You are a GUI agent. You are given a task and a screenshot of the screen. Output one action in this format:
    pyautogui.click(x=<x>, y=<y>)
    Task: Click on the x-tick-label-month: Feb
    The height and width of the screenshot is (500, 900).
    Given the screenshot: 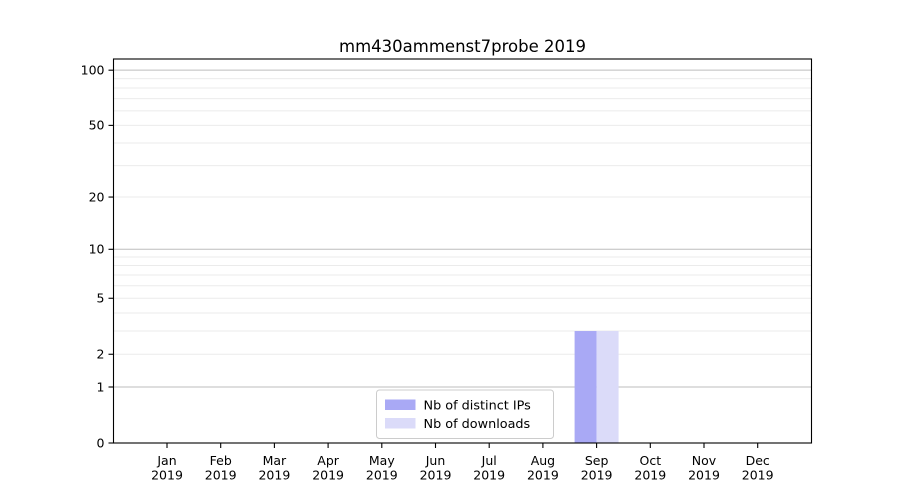 What is the action you would take?
    pyautogui.click(x=221, y=460)
    